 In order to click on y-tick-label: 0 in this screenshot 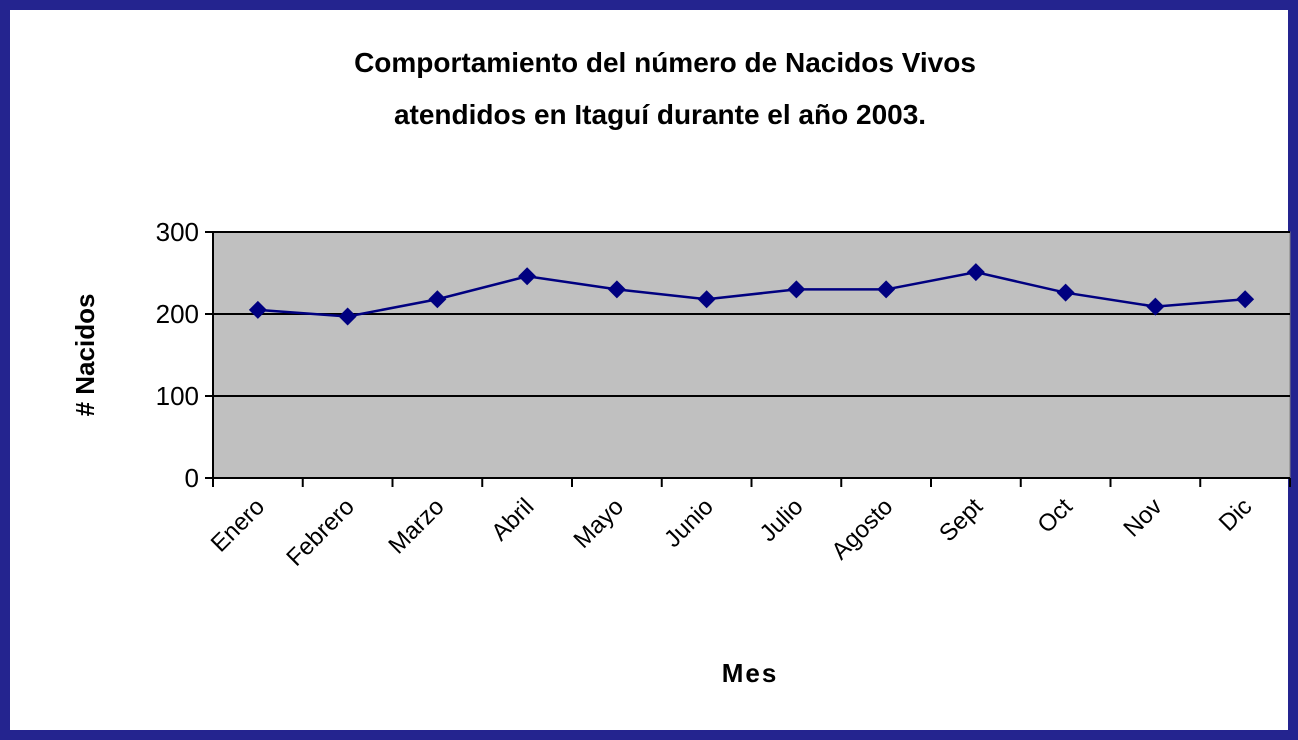, I will do `click(192, 478)`.